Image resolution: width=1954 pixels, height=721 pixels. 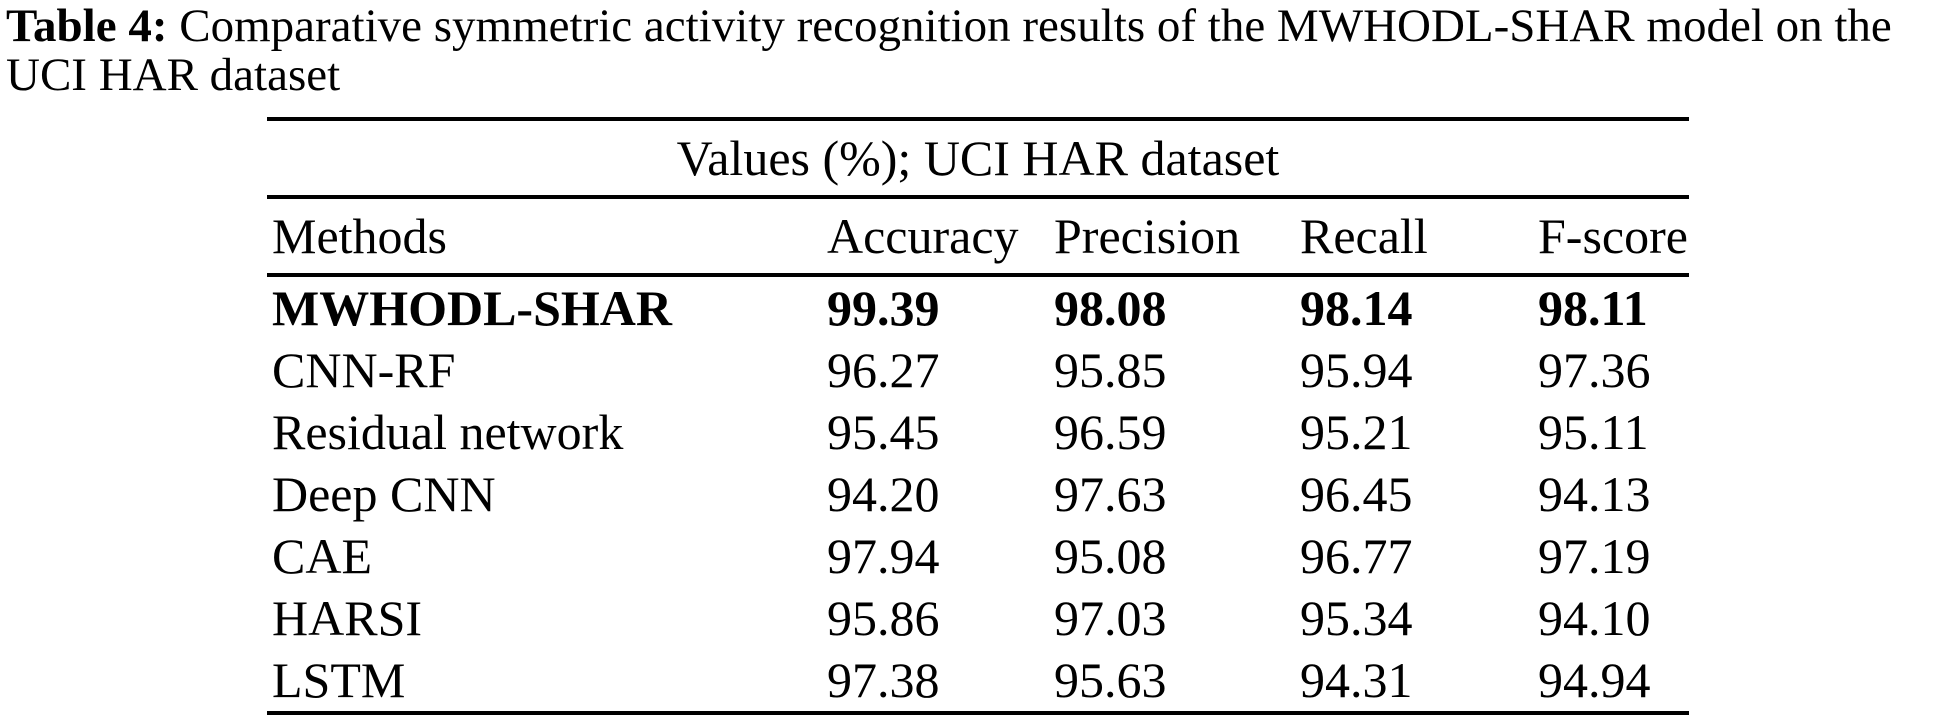 What do you see at coordinates (883, 432) in the screenshot?
I see `accuracy-cell: 95.45` at bounding box center [883, 432].